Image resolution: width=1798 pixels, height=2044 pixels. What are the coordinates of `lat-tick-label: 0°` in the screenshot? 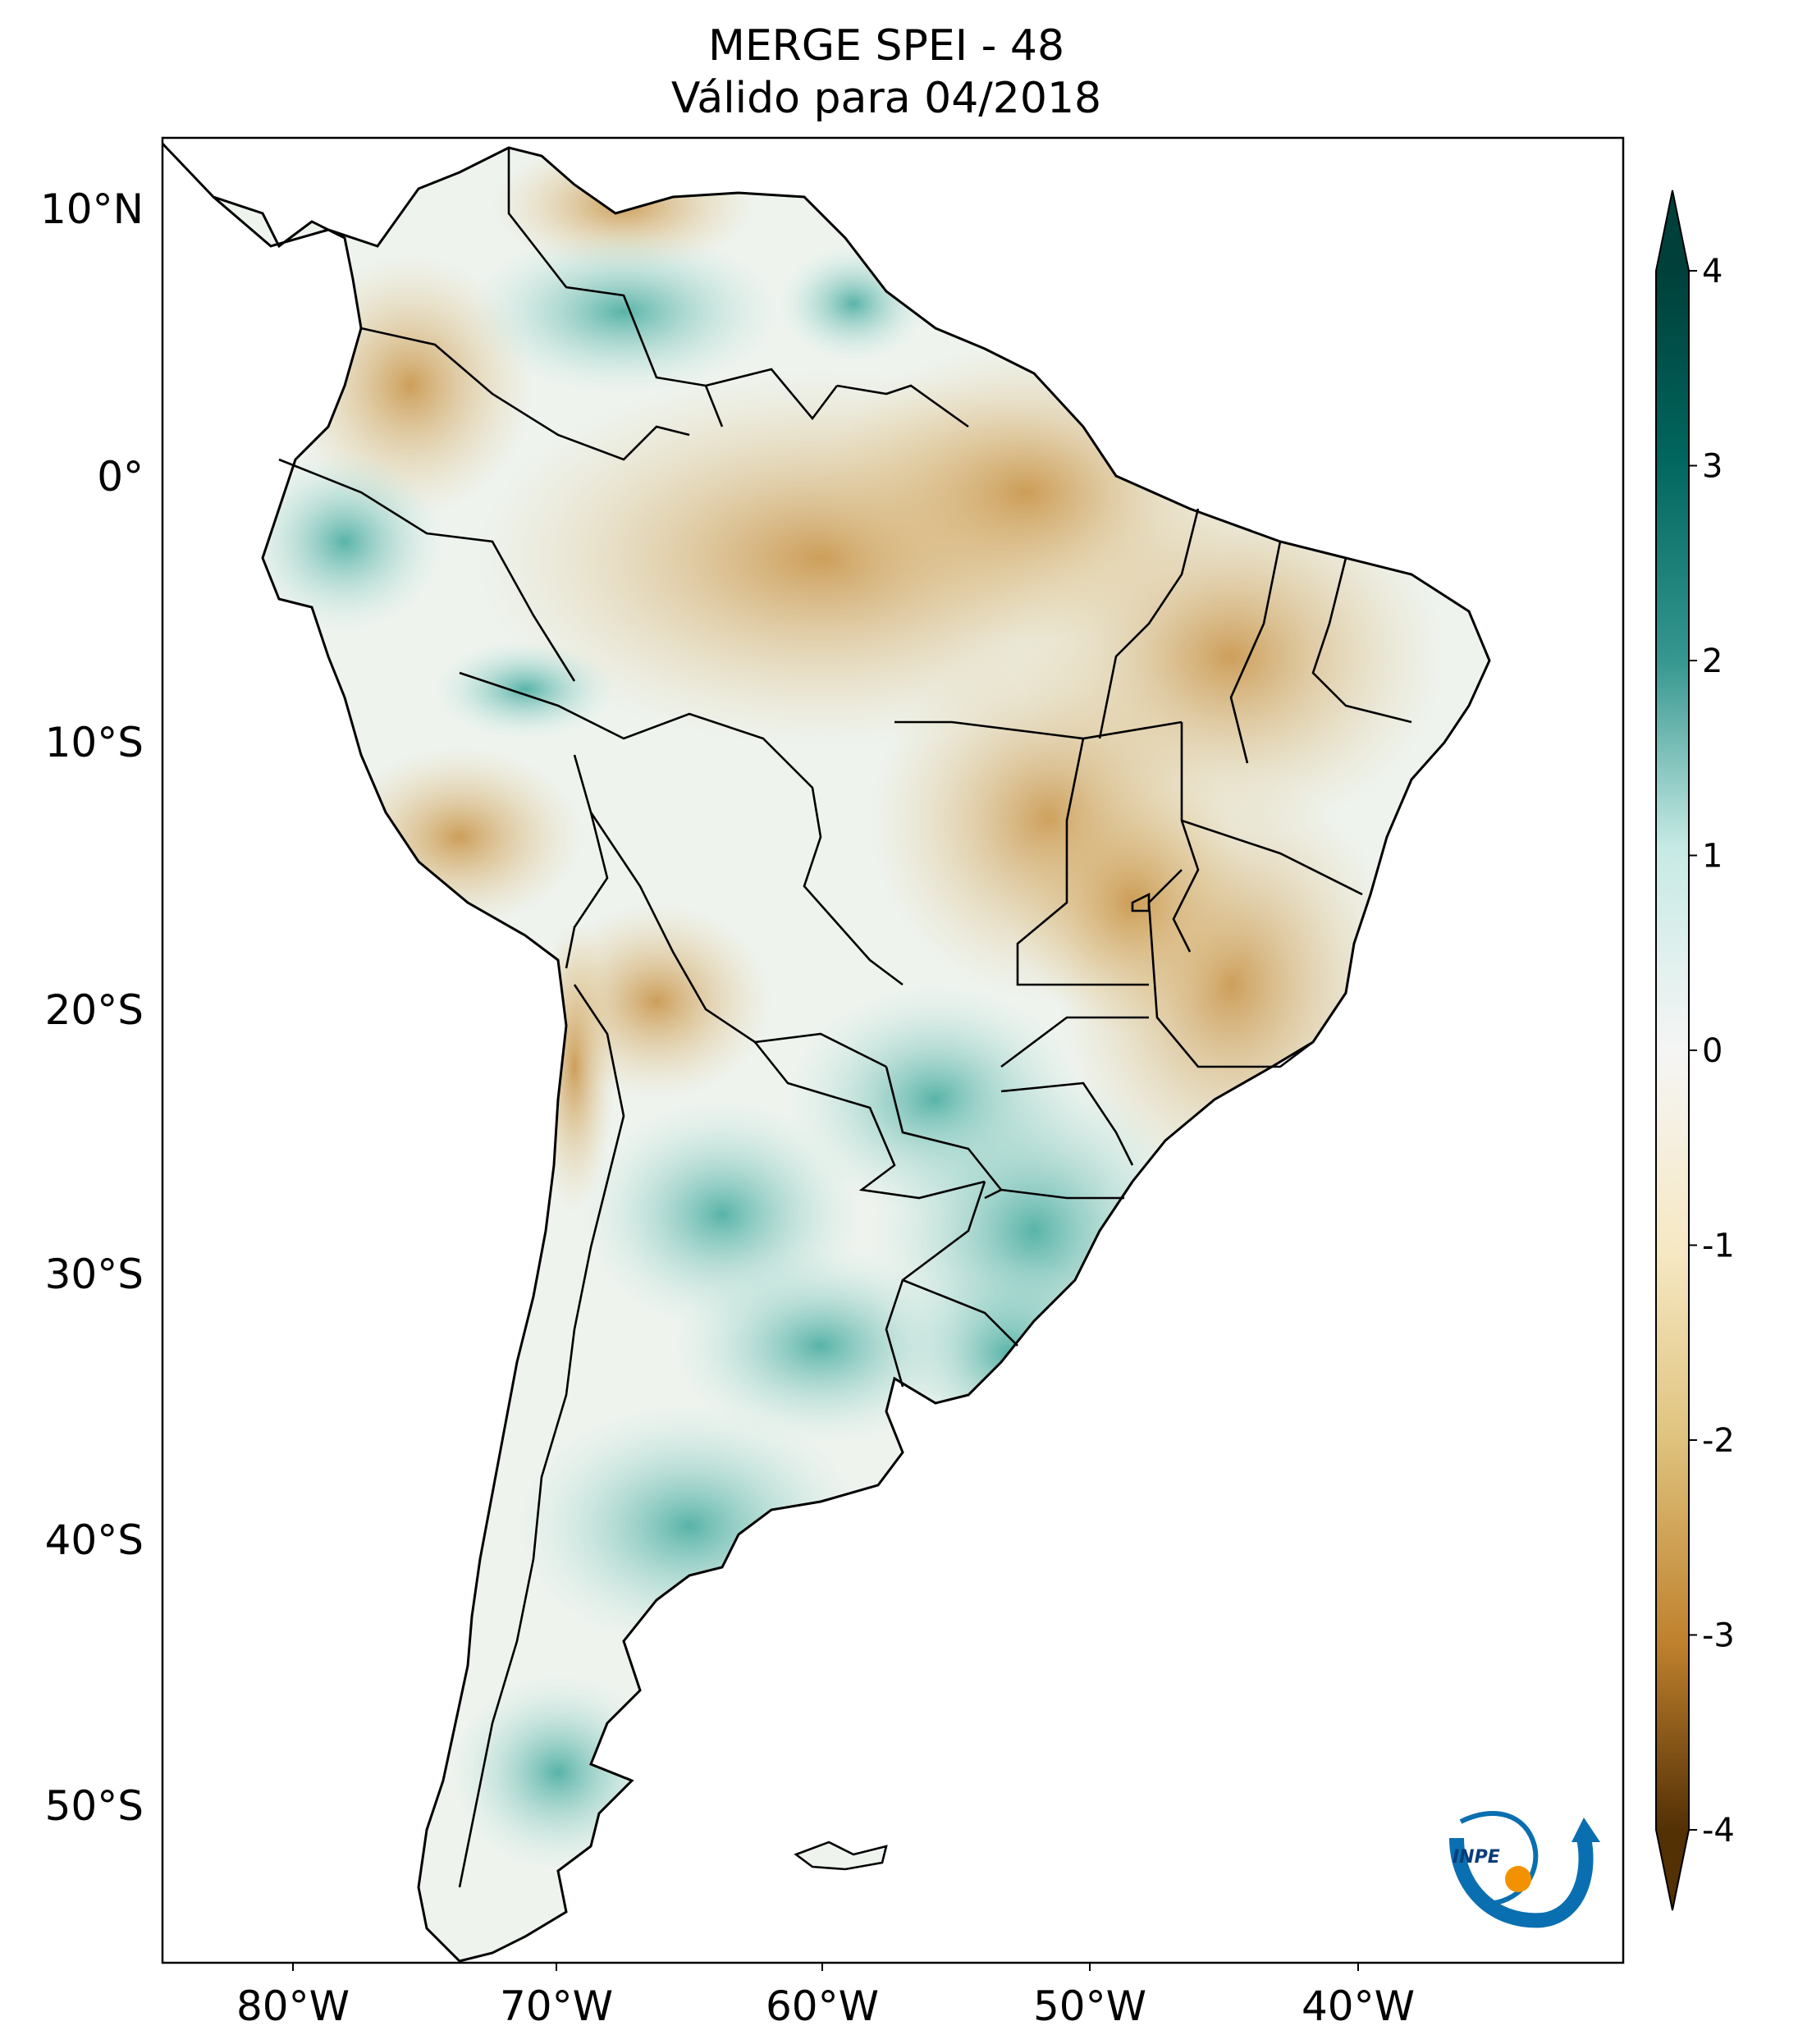 It's located at (120, 477).